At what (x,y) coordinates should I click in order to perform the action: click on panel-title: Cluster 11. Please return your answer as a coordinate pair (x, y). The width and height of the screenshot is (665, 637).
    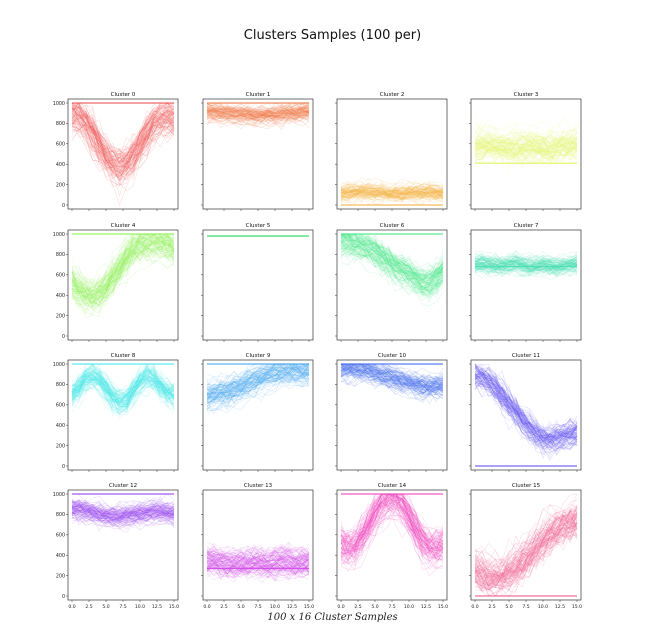
    Looking at the image, I should click on (526, 356).